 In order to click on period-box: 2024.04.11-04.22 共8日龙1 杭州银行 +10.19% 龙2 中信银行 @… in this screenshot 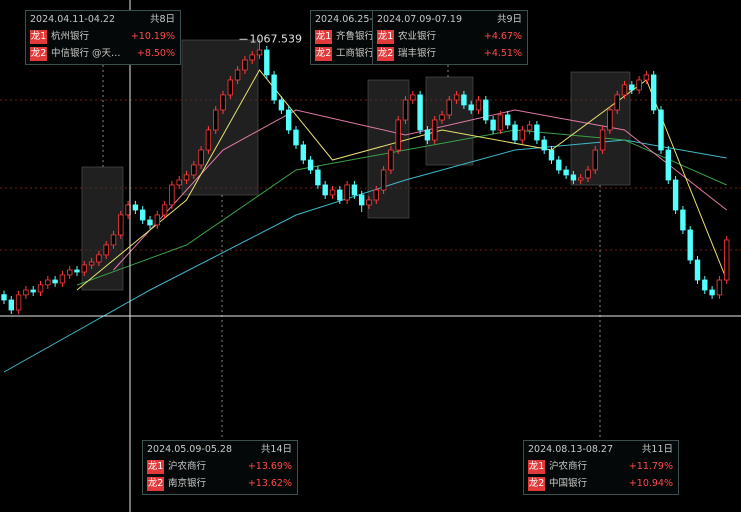, I will do `click(103, 37)`.